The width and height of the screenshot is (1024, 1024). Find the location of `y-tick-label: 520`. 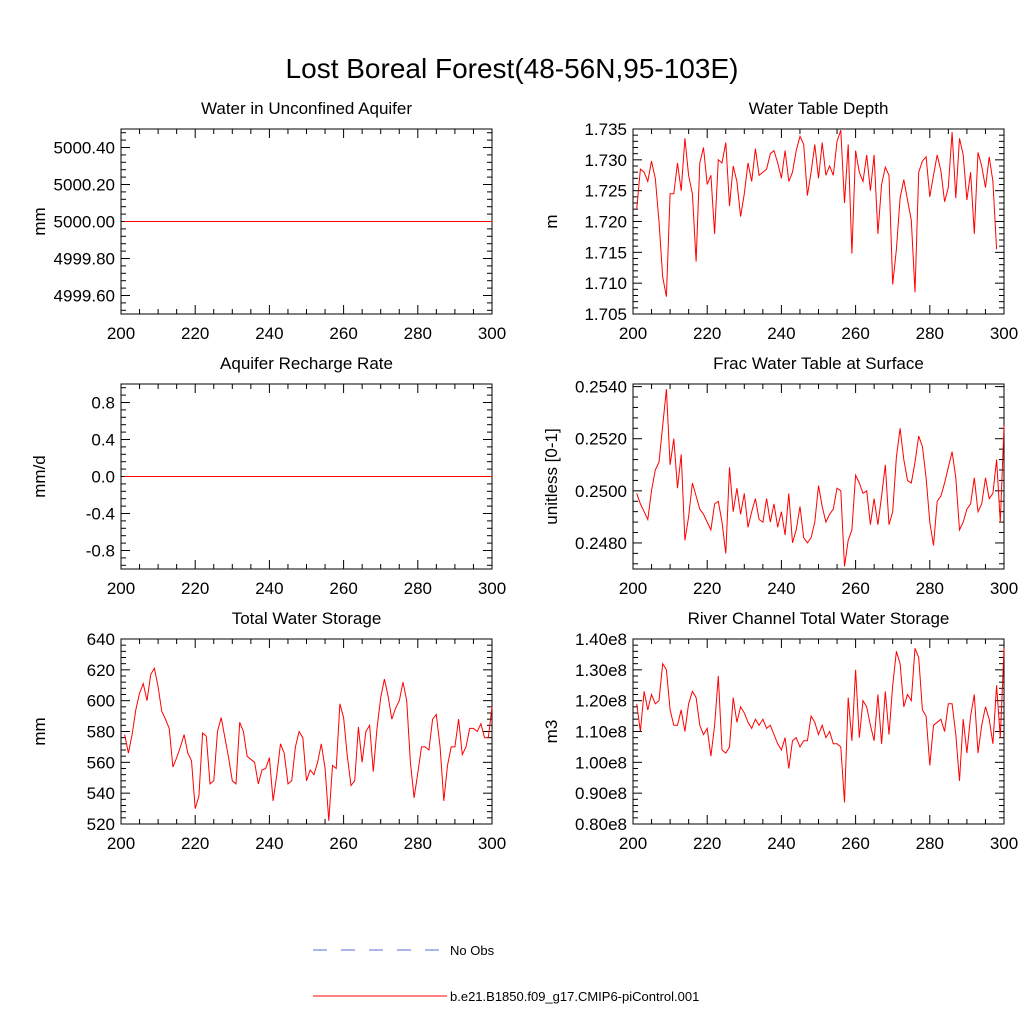

y-tick-label: 520 is located at coordinates (101, 824).